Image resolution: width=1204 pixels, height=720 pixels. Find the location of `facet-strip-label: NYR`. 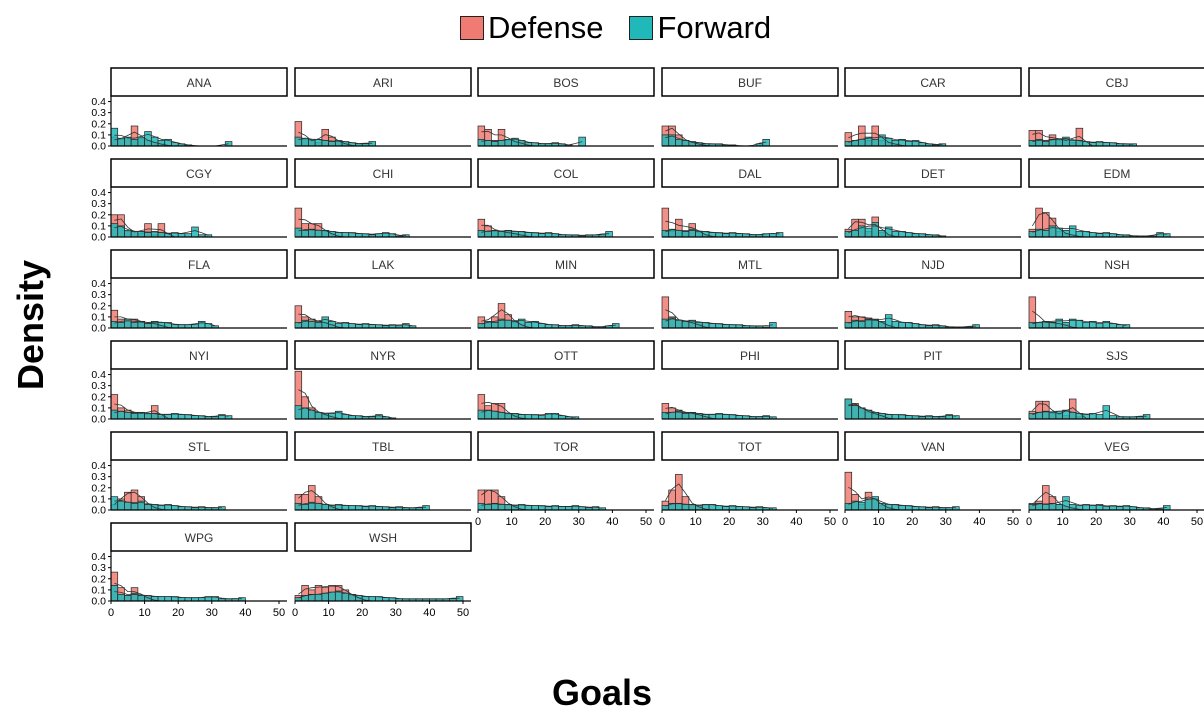

facet-strip-label: NYR is located at coordinates (383, 356).